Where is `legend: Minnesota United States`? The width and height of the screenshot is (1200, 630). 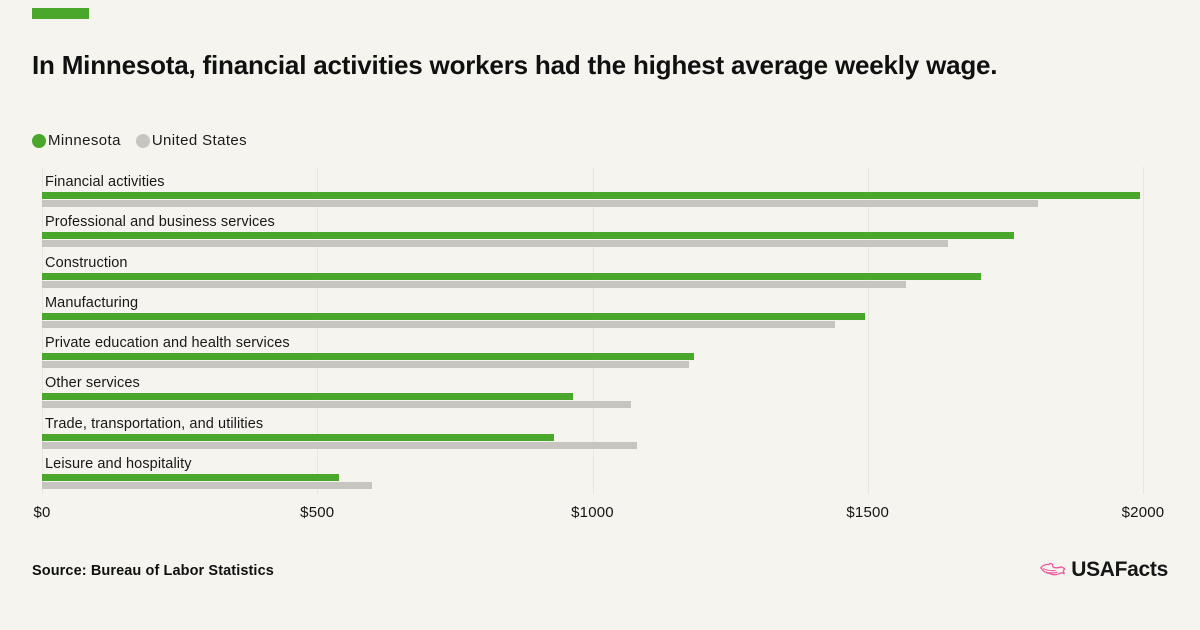
legend: Minnesota United States is located at coordinates (139, 140).